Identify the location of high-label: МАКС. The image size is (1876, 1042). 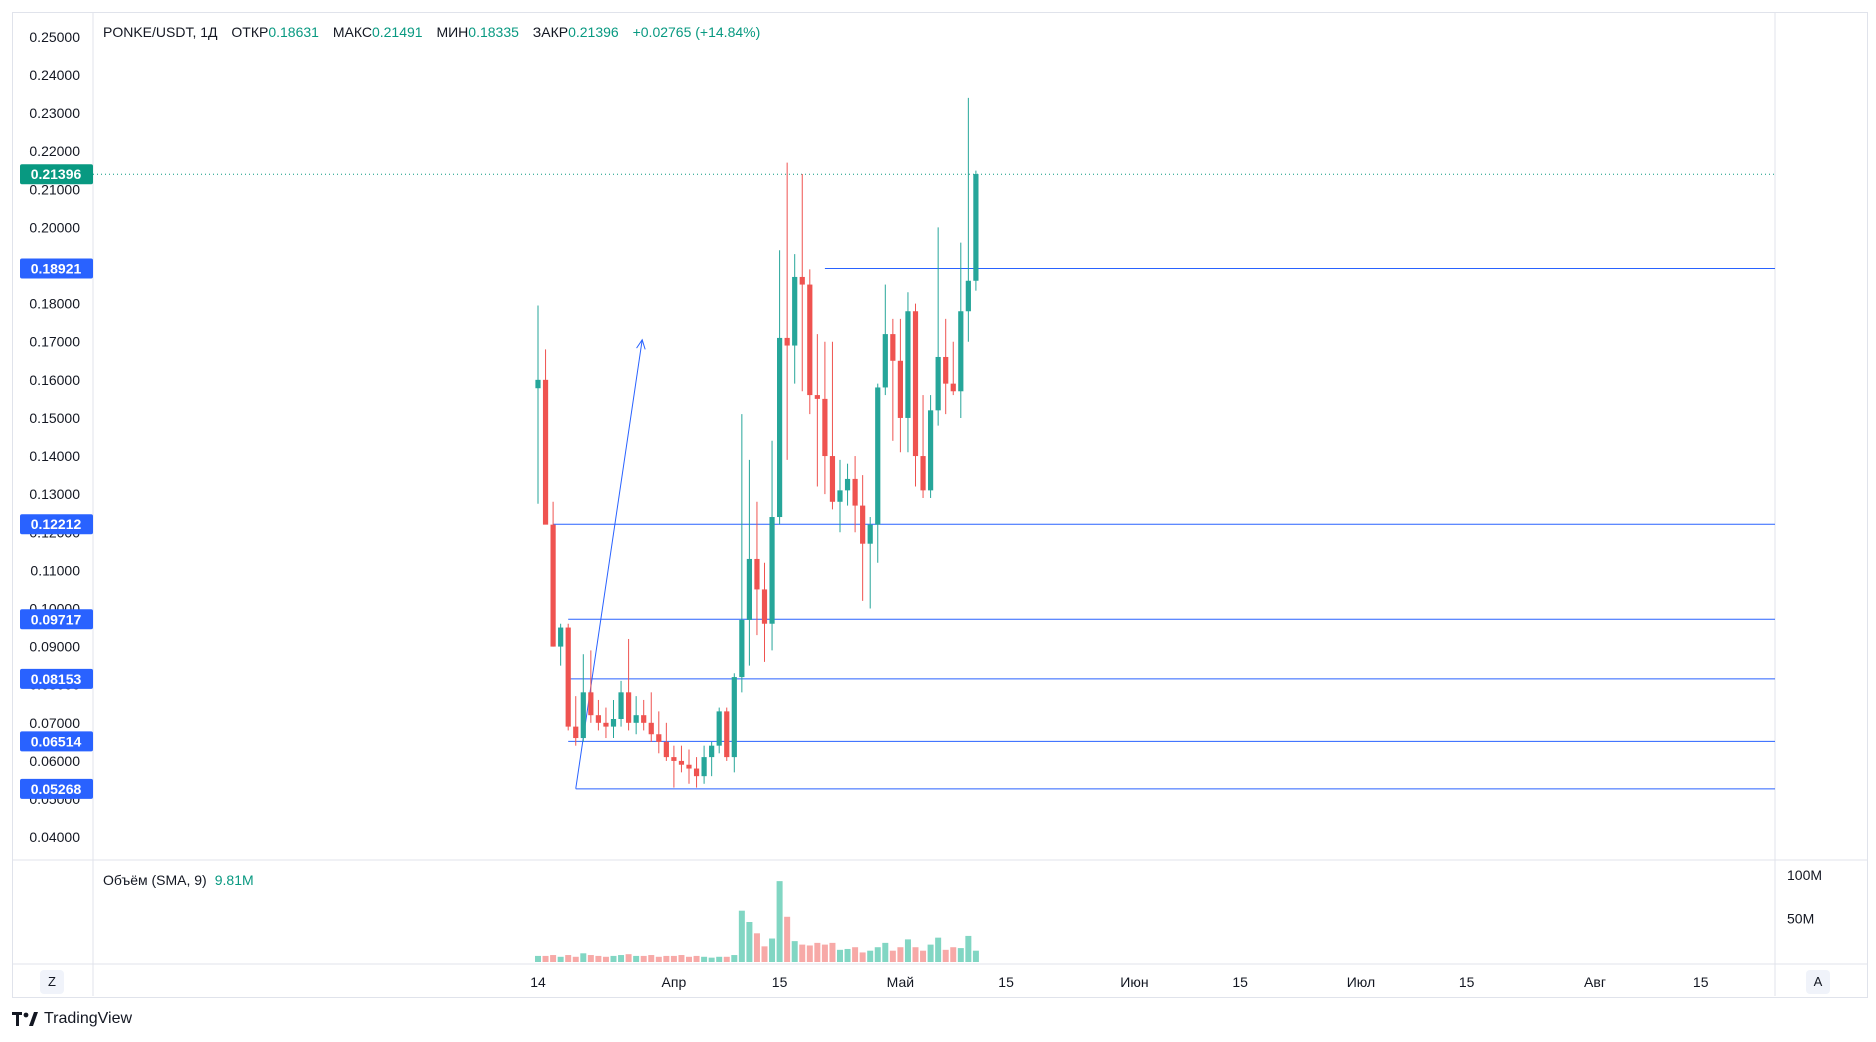
(352, 32).